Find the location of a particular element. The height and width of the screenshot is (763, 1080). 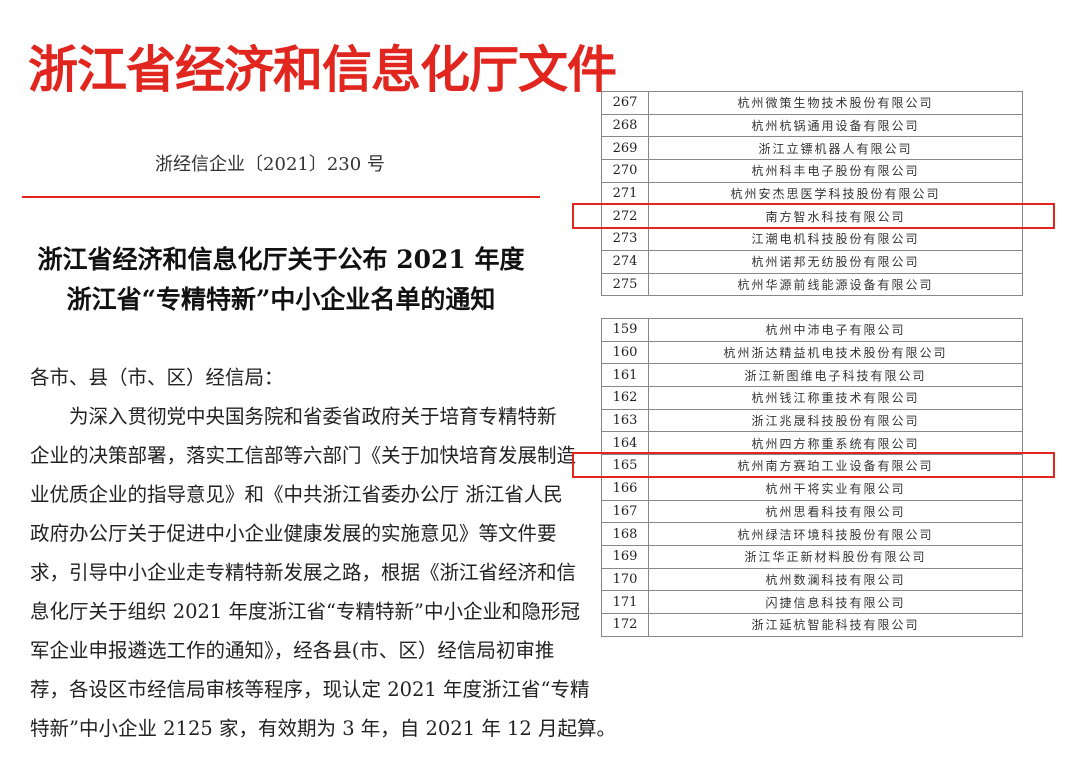

company-name: 杭州中沛电子有限公司 is located at coordinates (835, 330).